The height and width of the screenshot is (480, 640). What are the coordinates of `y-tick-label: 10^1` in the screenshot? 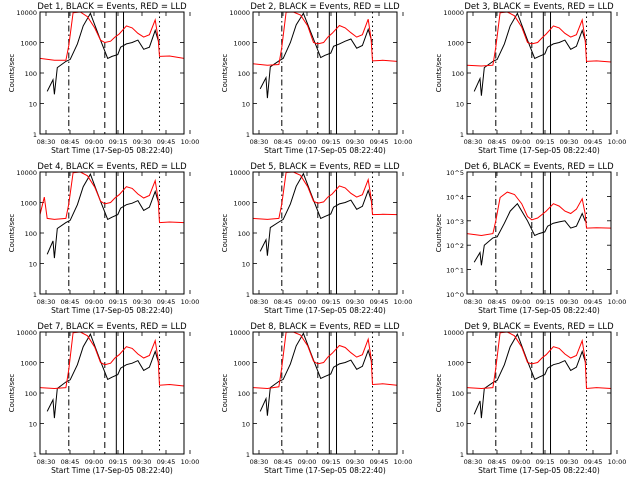 It's located at (455, 271).